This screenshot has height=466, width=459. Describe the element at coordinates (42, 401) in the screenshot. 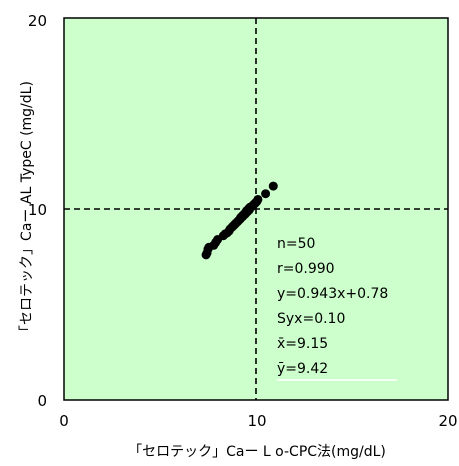

I see `y-tick-label: 0` at that location.